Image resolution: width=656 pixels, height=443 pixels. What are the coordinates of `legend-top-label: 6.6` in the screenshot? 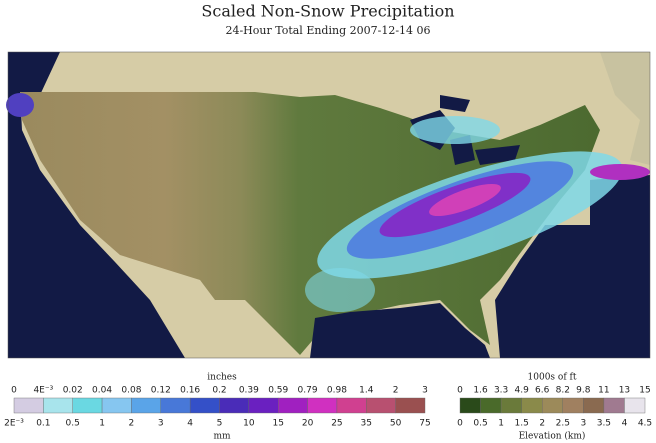 It's located at (542, 391).